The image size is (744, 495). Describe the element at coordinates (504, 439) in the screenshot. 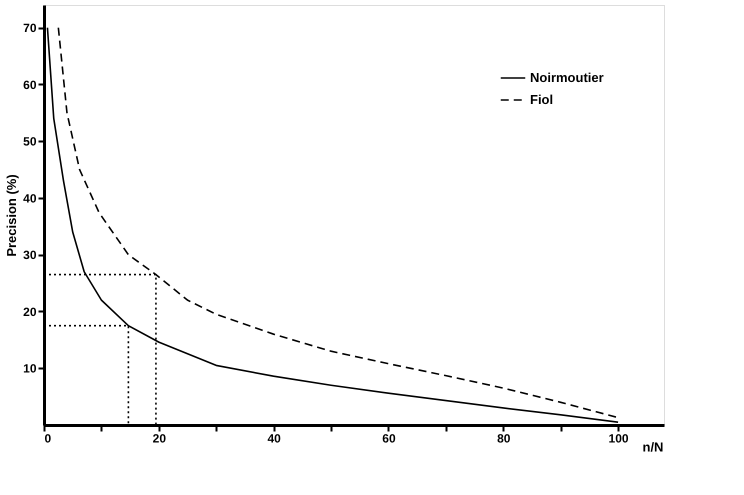

I see `x-tick-label: 80` at that location.